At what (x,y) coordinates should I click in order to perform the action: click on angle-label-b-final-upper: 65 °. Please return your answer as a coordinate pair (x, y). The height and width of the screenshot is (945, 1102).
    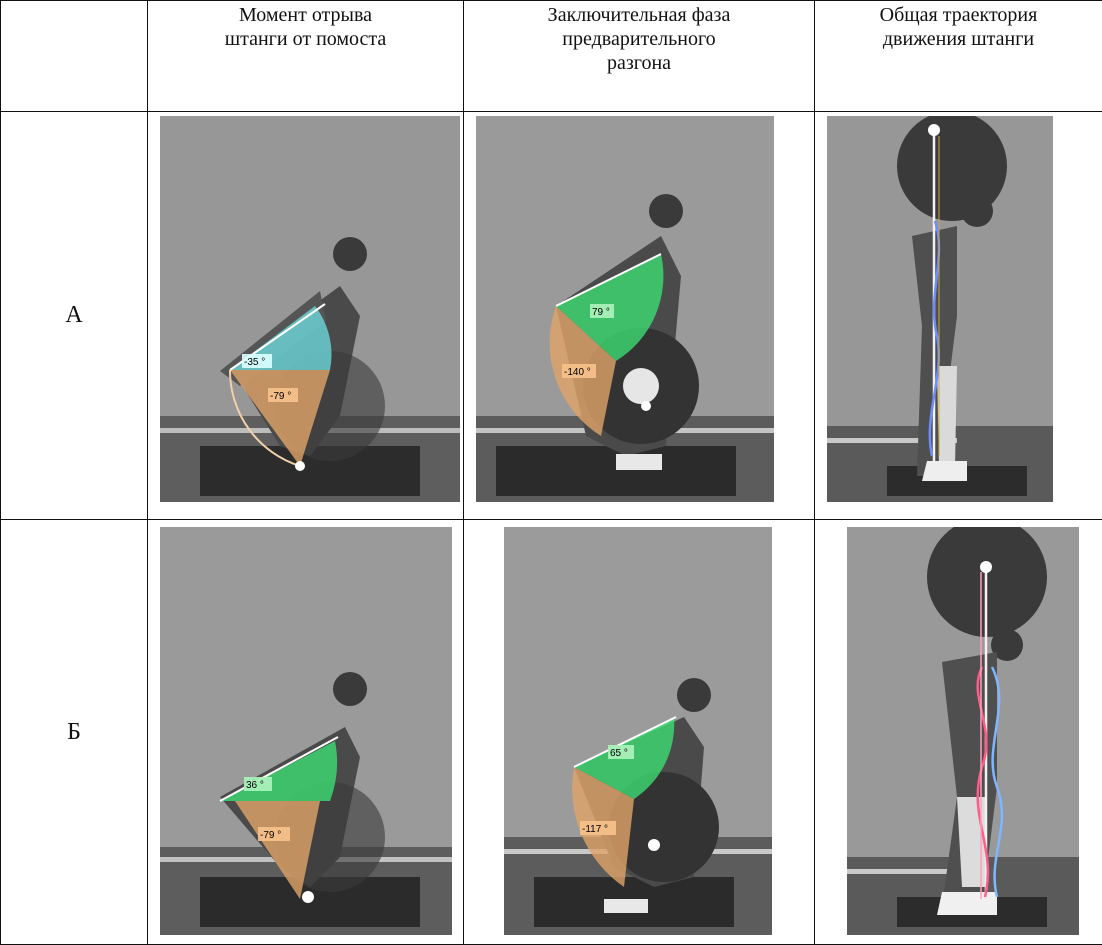
    Looking at the image, I should click on (619, 753).